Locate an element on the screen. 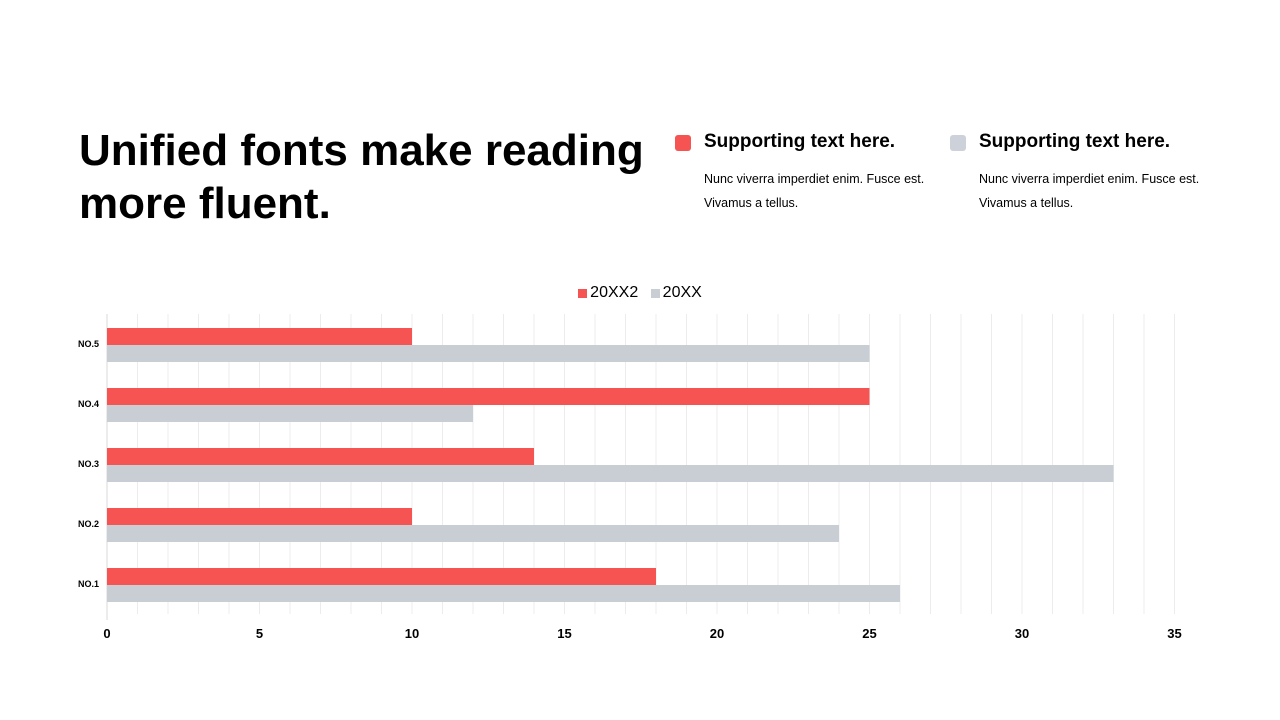  page-title: Unified fonts make reading more fluent. is located at coordinates (361, 177).